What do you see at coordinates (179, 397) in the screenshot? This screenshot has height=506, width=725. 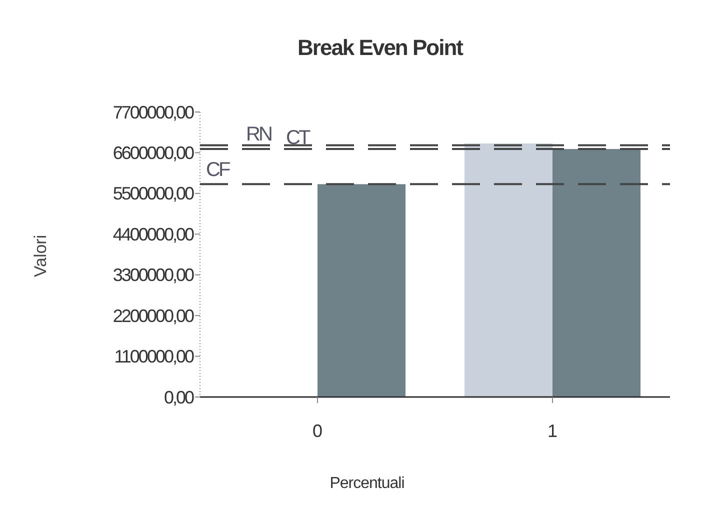 I see `y-tick-label: 0,00` at bounding box center [179, 397].